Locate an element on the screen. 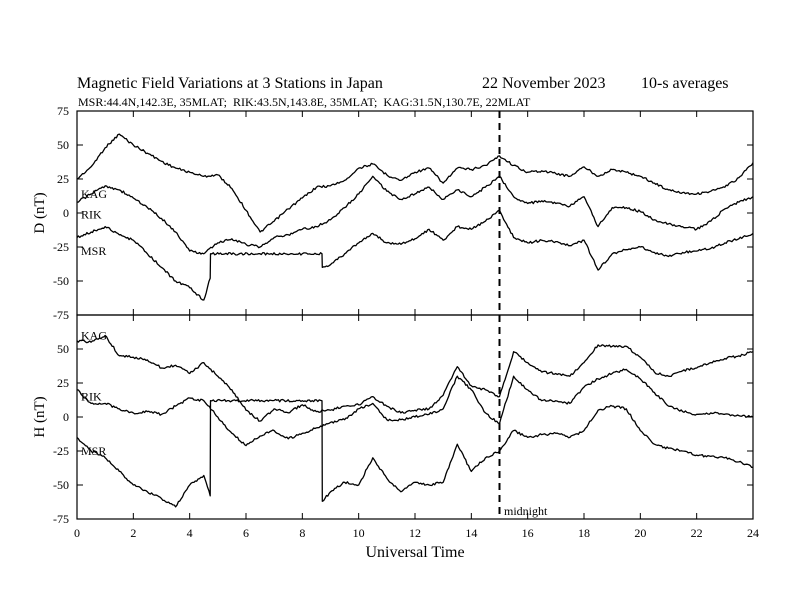 The width and height of the screenshot is (792, 612). x-tick-label: 18 is located at coordinates (584, 533).